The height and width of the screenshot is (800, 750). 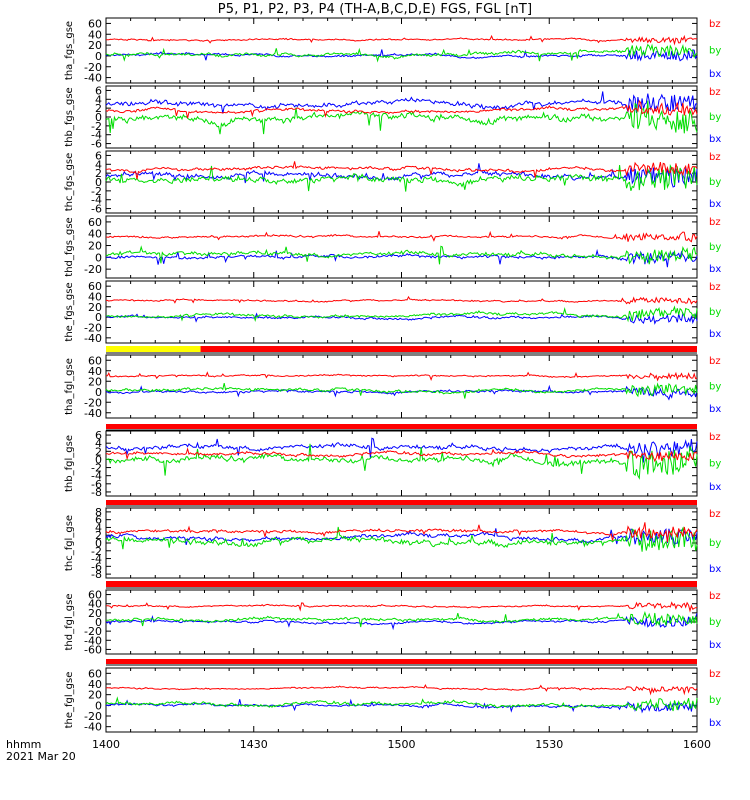 What do you see at coordinates (98, 108) in the screenshot?
I see `ytick-label-1-2: 2` at bounding box center [98, 108].